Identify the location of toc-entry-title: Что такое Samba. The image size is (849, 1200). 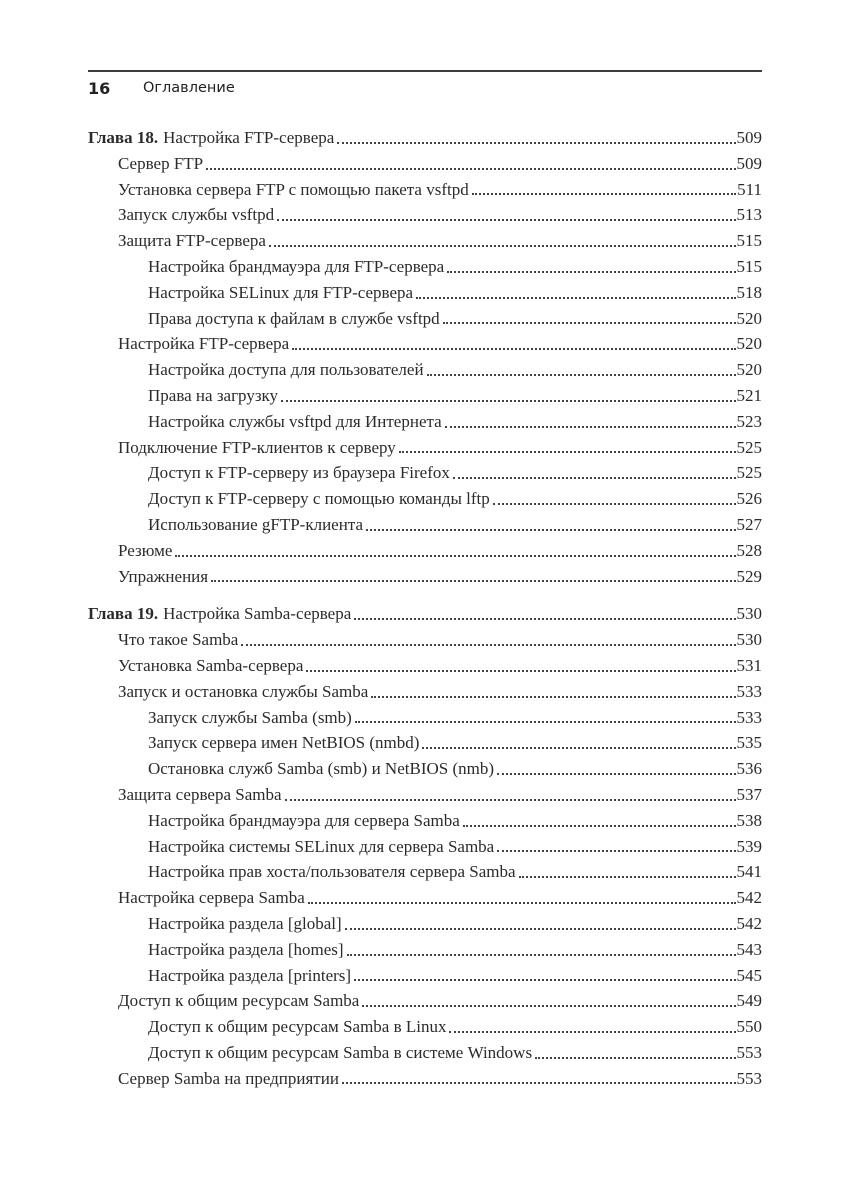
(178, 640).